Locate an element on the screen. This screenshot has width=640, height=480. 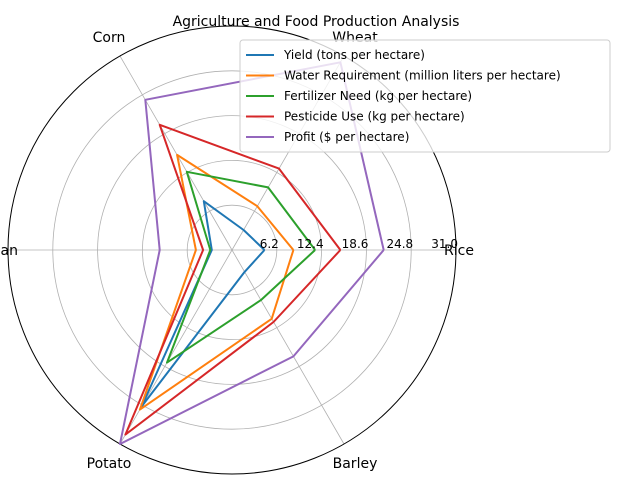
radial-tick-label: 6.2 is located at coordinates (269, 244).